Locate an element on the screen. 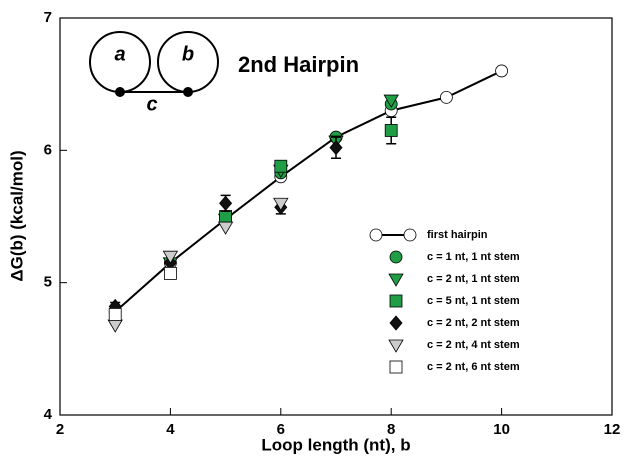 This screenshot has height=467, width=631. y-axis-label: ΔG(b) (kcal/mol) is located at coordinates (16, 215).